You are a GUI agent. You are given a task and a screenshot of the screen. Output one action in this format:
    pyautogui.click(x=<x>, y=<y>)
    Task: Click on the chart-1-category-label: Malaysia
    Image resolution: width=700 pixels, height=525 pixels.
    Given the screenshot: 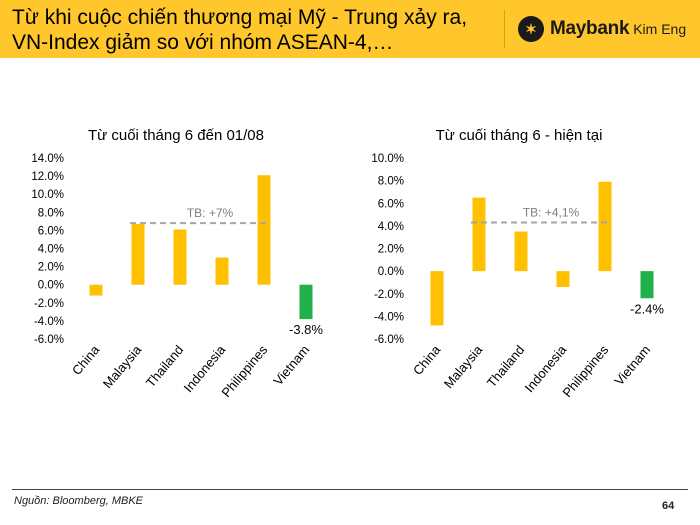 What is the action you would take?
    pyautogui.click(x=122, y=367)
    